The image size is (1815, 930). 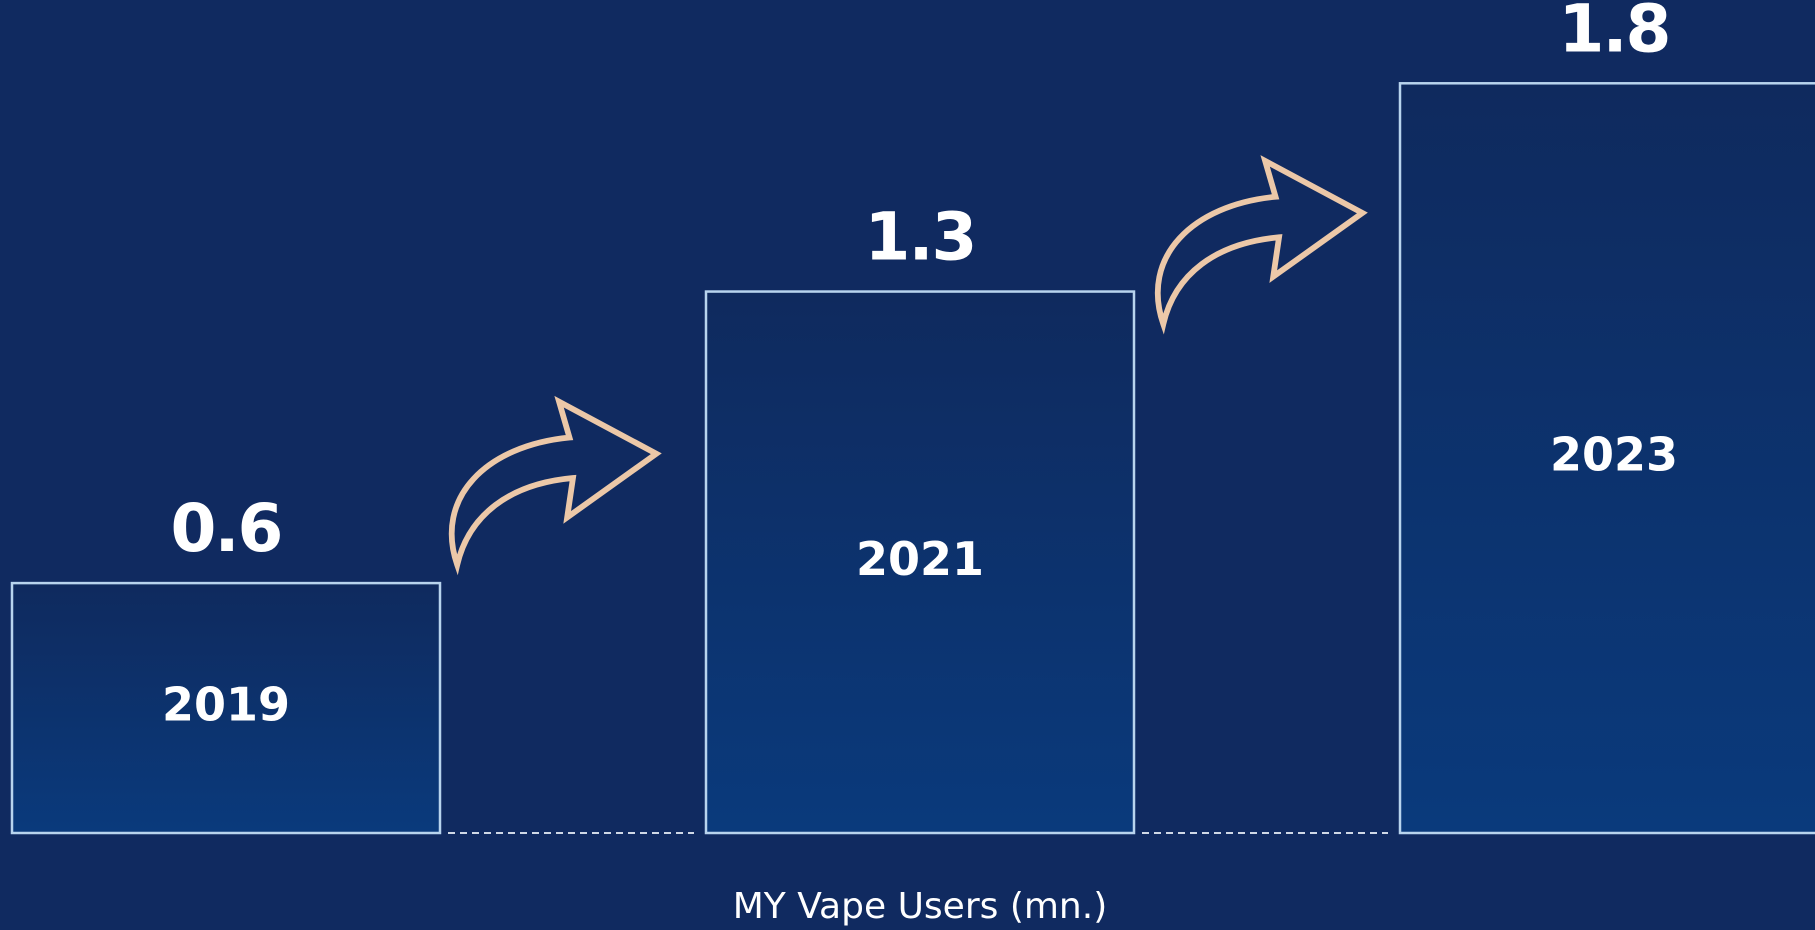 I want to click on value-label: 1.3, so click(x=920, y=237).